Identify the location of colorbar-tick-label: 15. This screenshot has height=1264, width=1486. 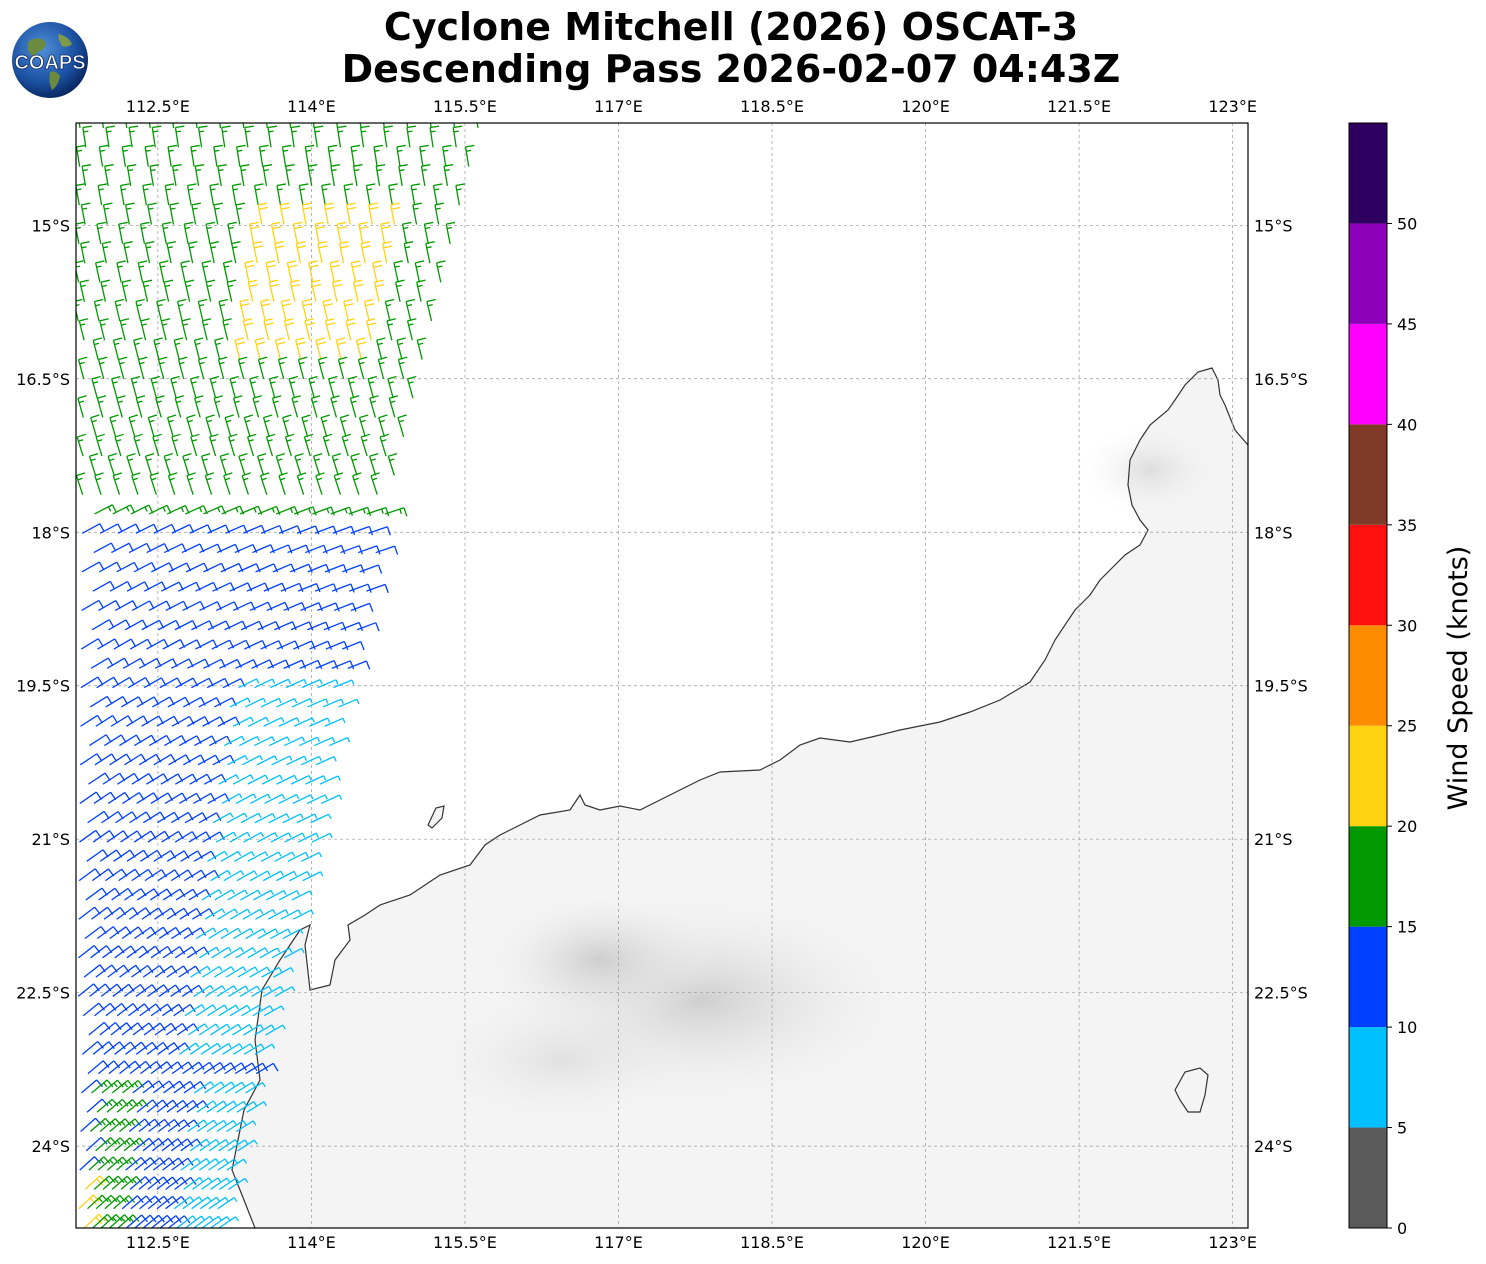
(1407, 927).